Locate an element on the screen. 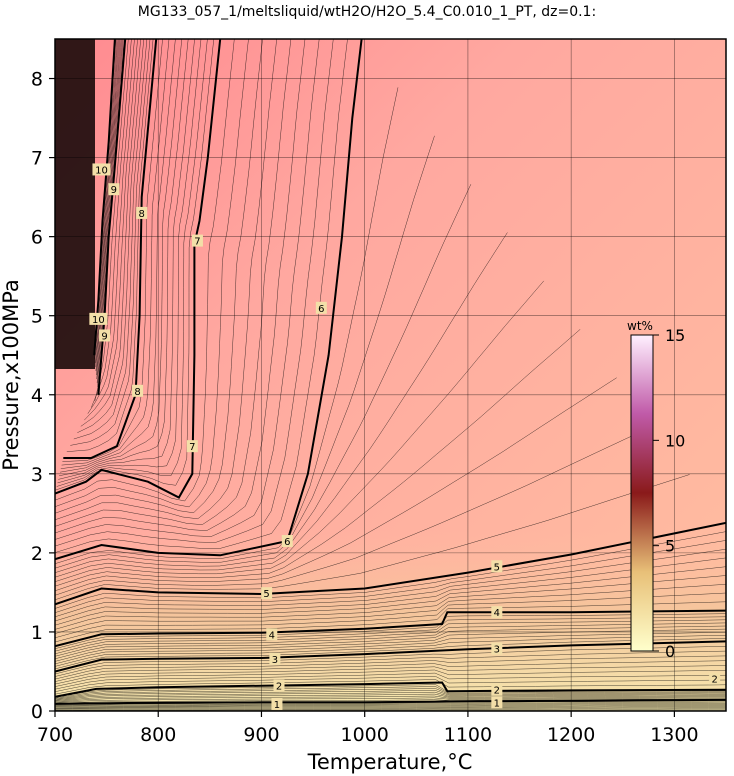  y-tick-label: 6 is located at coordinates (37, 238).